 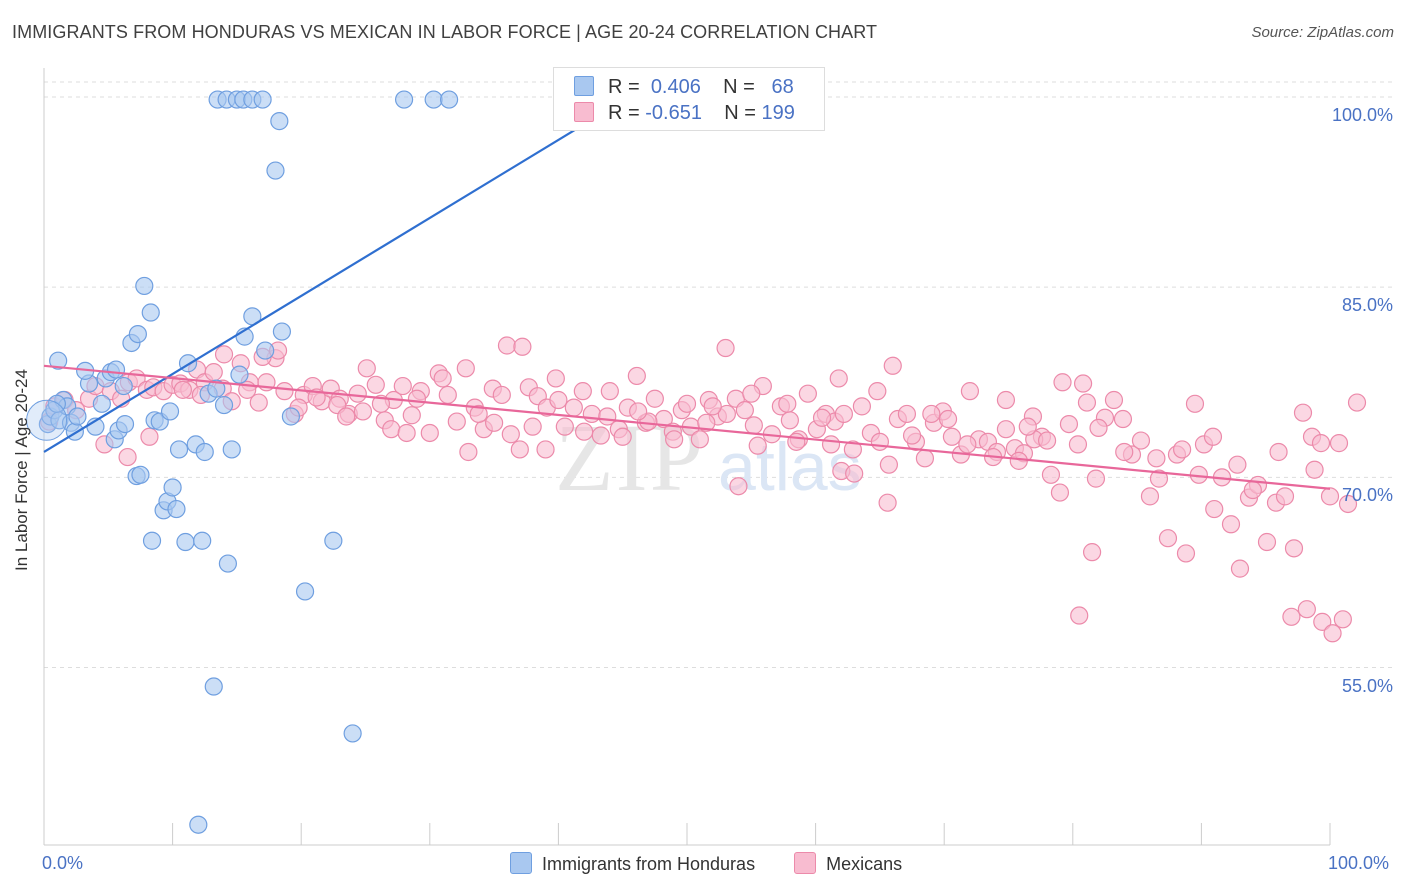 I want to click on bottom-legend-honduras: Immigrants from Honduras, so click(x=632, y=863).